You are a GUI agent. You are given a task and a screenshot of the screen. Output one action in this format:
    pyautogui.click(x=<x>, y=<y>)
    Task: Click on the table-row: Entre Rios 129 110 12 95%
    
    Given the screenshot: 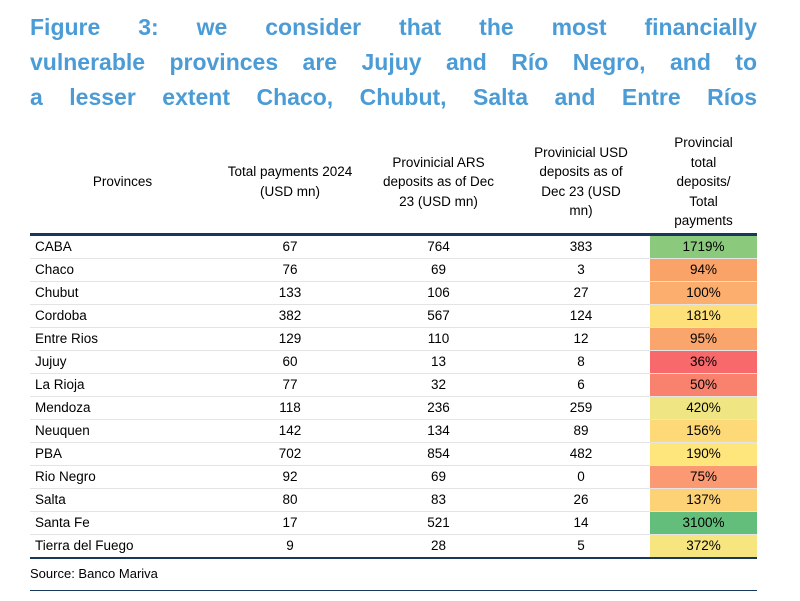 What is the action you would take?
    pyautogui.click(x=393, y=339)
    